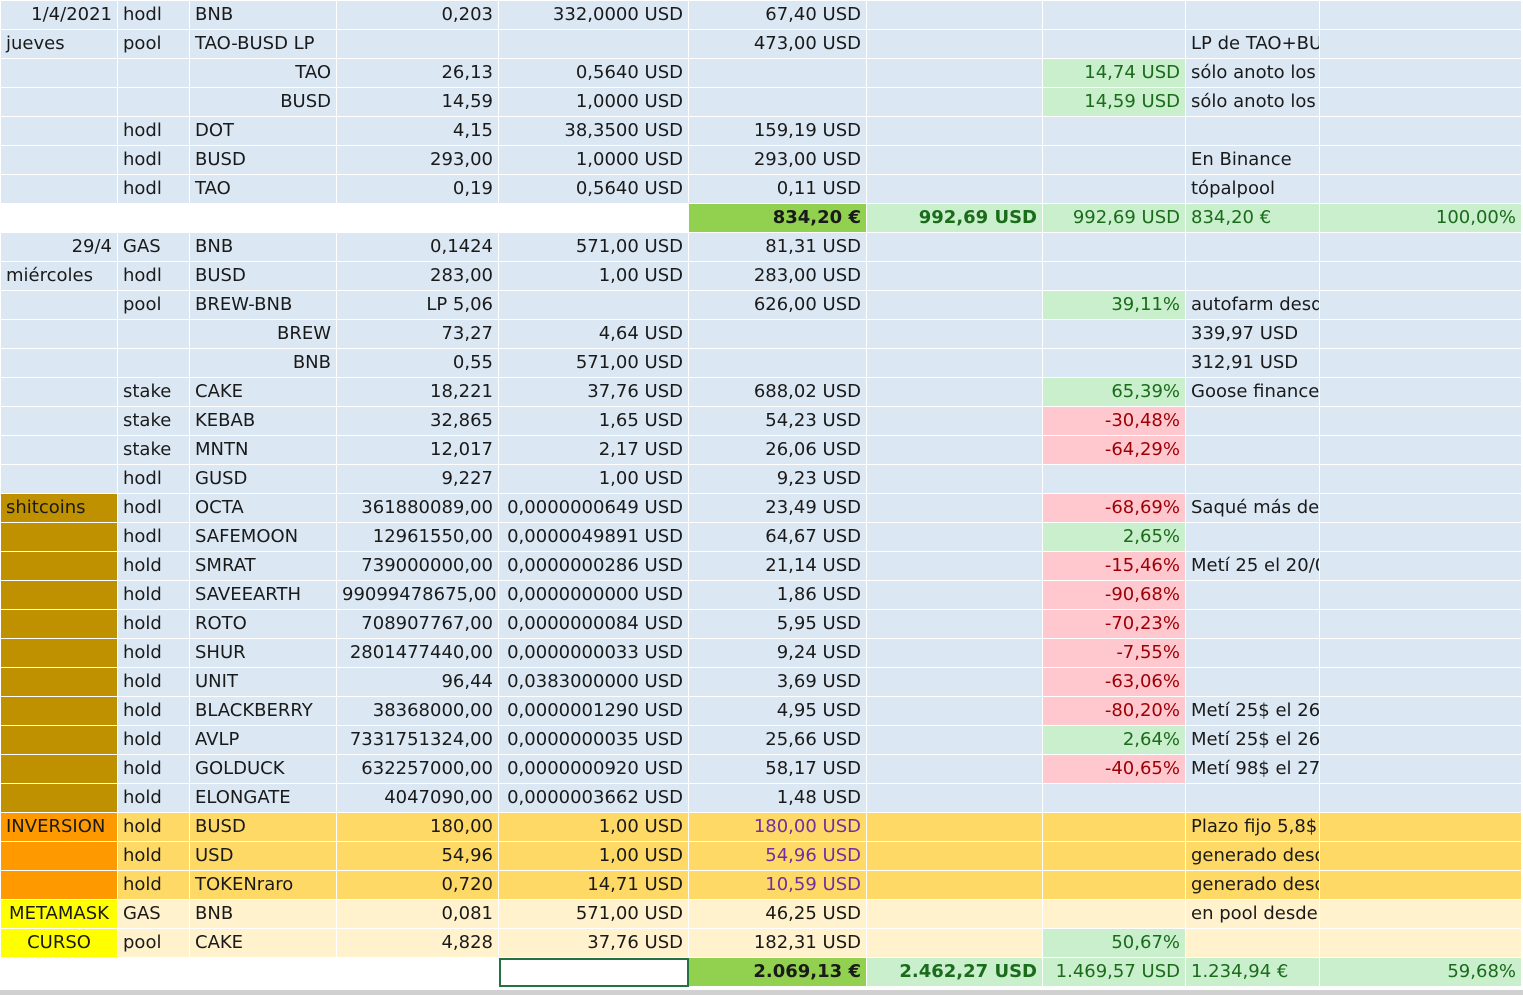 This screenshot has height=995, width=1523. Describe the element at coordinates (59, 44) in the screenshot. I see `date-cell: jueves` at that location.